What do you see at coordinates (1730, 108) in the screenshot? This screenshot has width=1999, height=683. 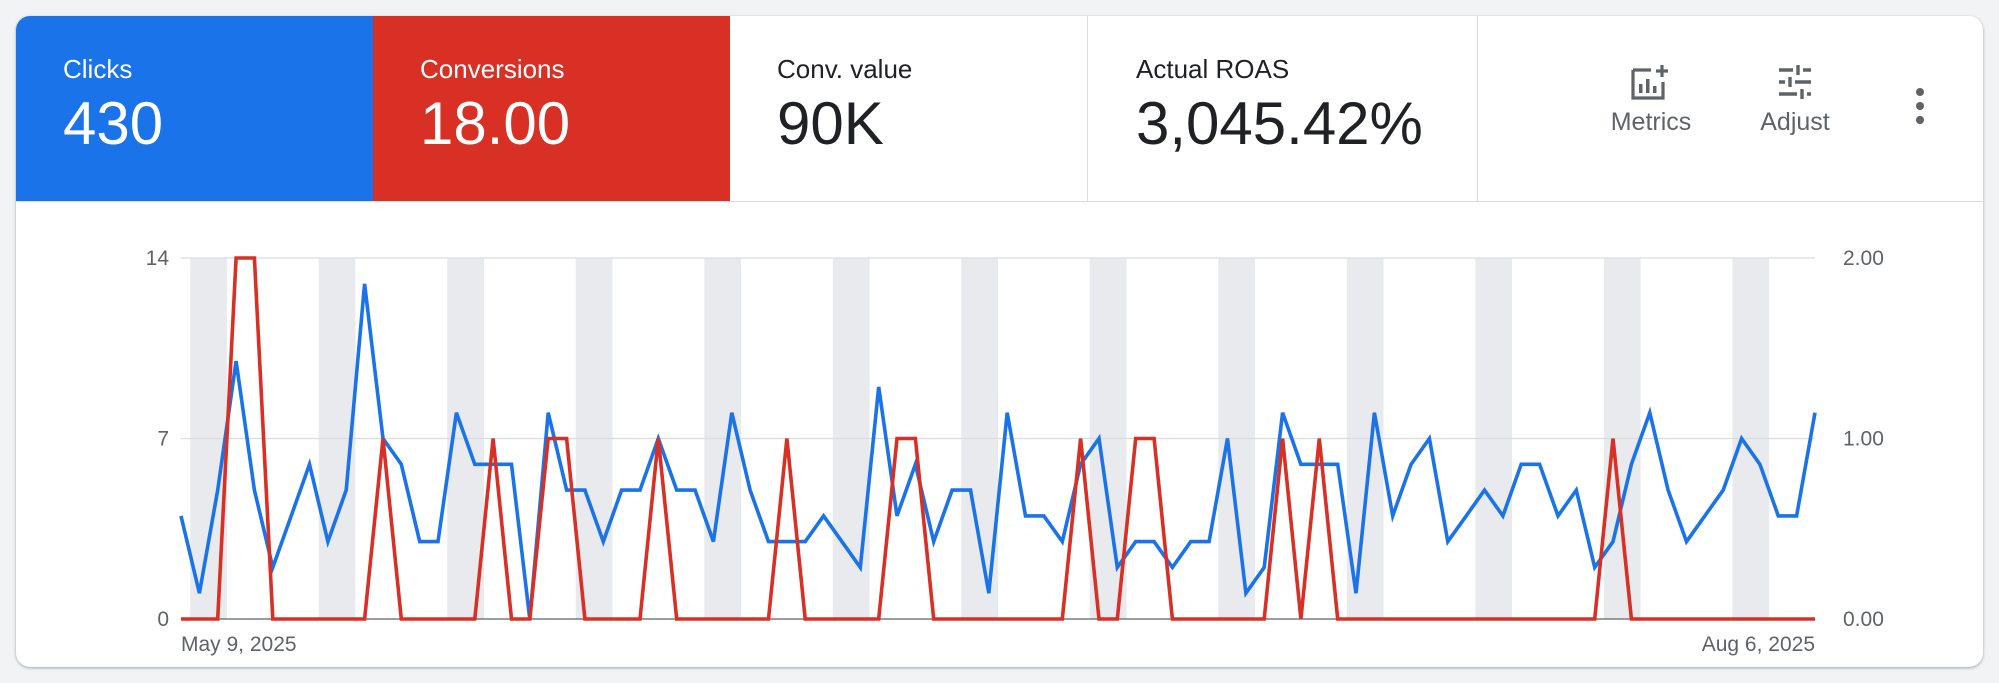 I see `chart-tools: Metrics Adjust` at bounding box center [1730, 108].